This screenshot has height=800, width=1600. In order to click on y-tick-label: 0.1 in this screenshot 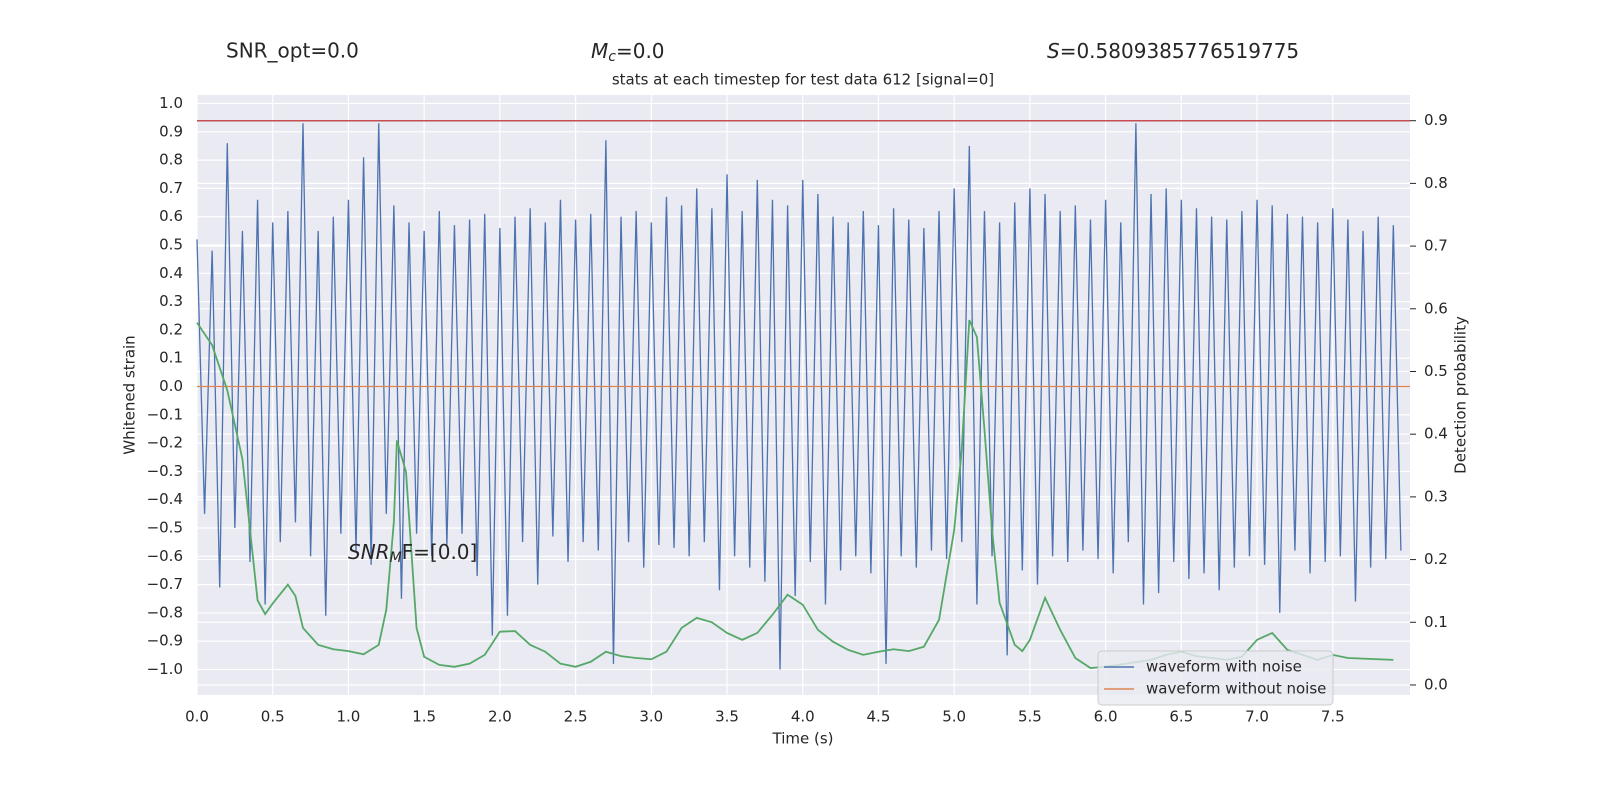, I will do `click(171, 358)`.